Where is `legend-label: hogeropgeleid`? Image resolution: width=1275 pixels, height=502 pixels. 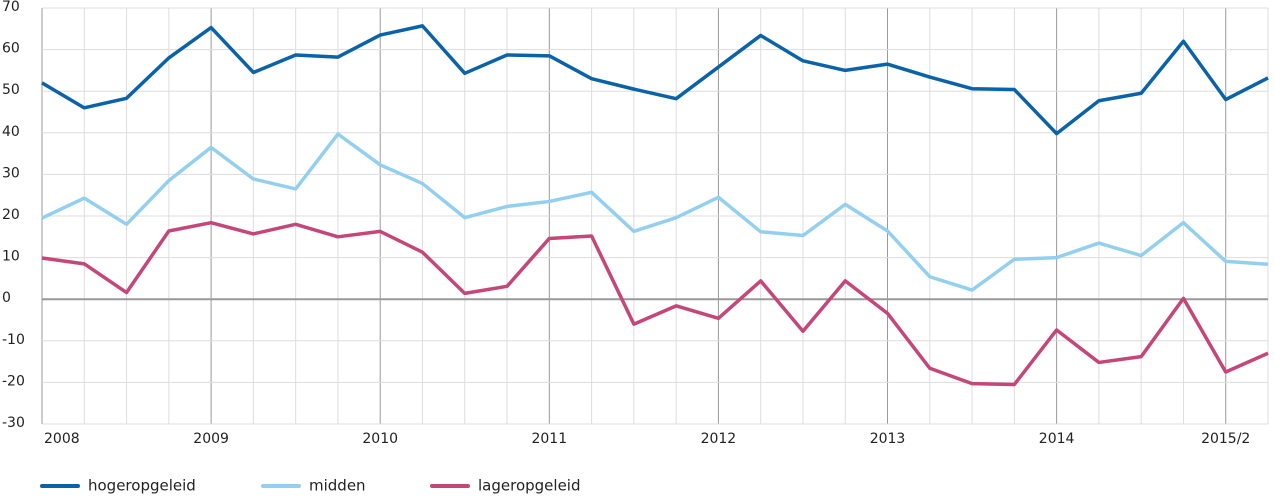
legend-label: hogeropgeleid is located at coordinates (142, 486).